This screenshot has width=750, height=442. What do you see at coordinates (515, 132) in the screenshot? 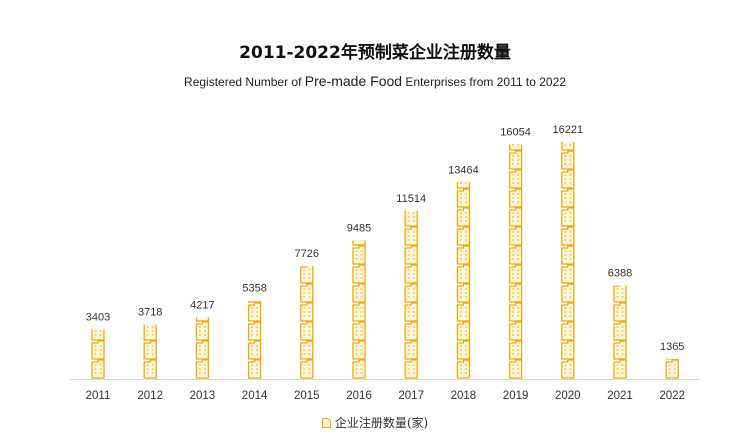
I see `value-label-2019: 16054` at bounding box center [515, 132].